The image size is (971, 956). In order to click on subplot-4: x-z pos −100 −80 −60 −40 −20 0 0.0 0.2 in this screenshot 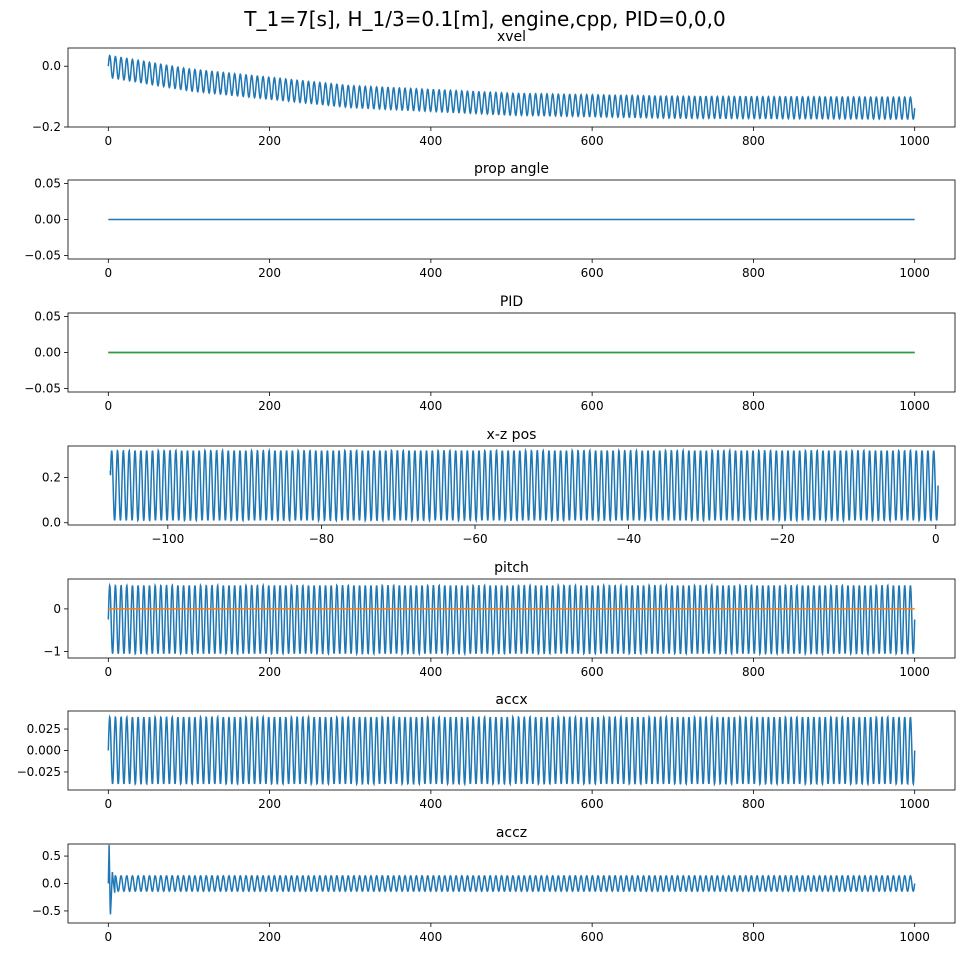, I will do `click(499, 486)`.